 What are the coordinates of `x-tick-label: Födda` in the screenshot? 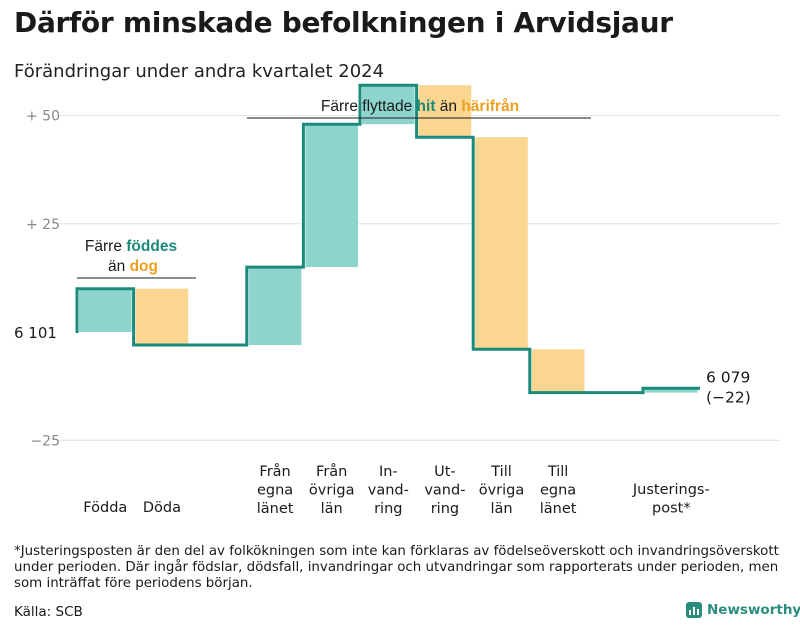 It's located at (105, 508).